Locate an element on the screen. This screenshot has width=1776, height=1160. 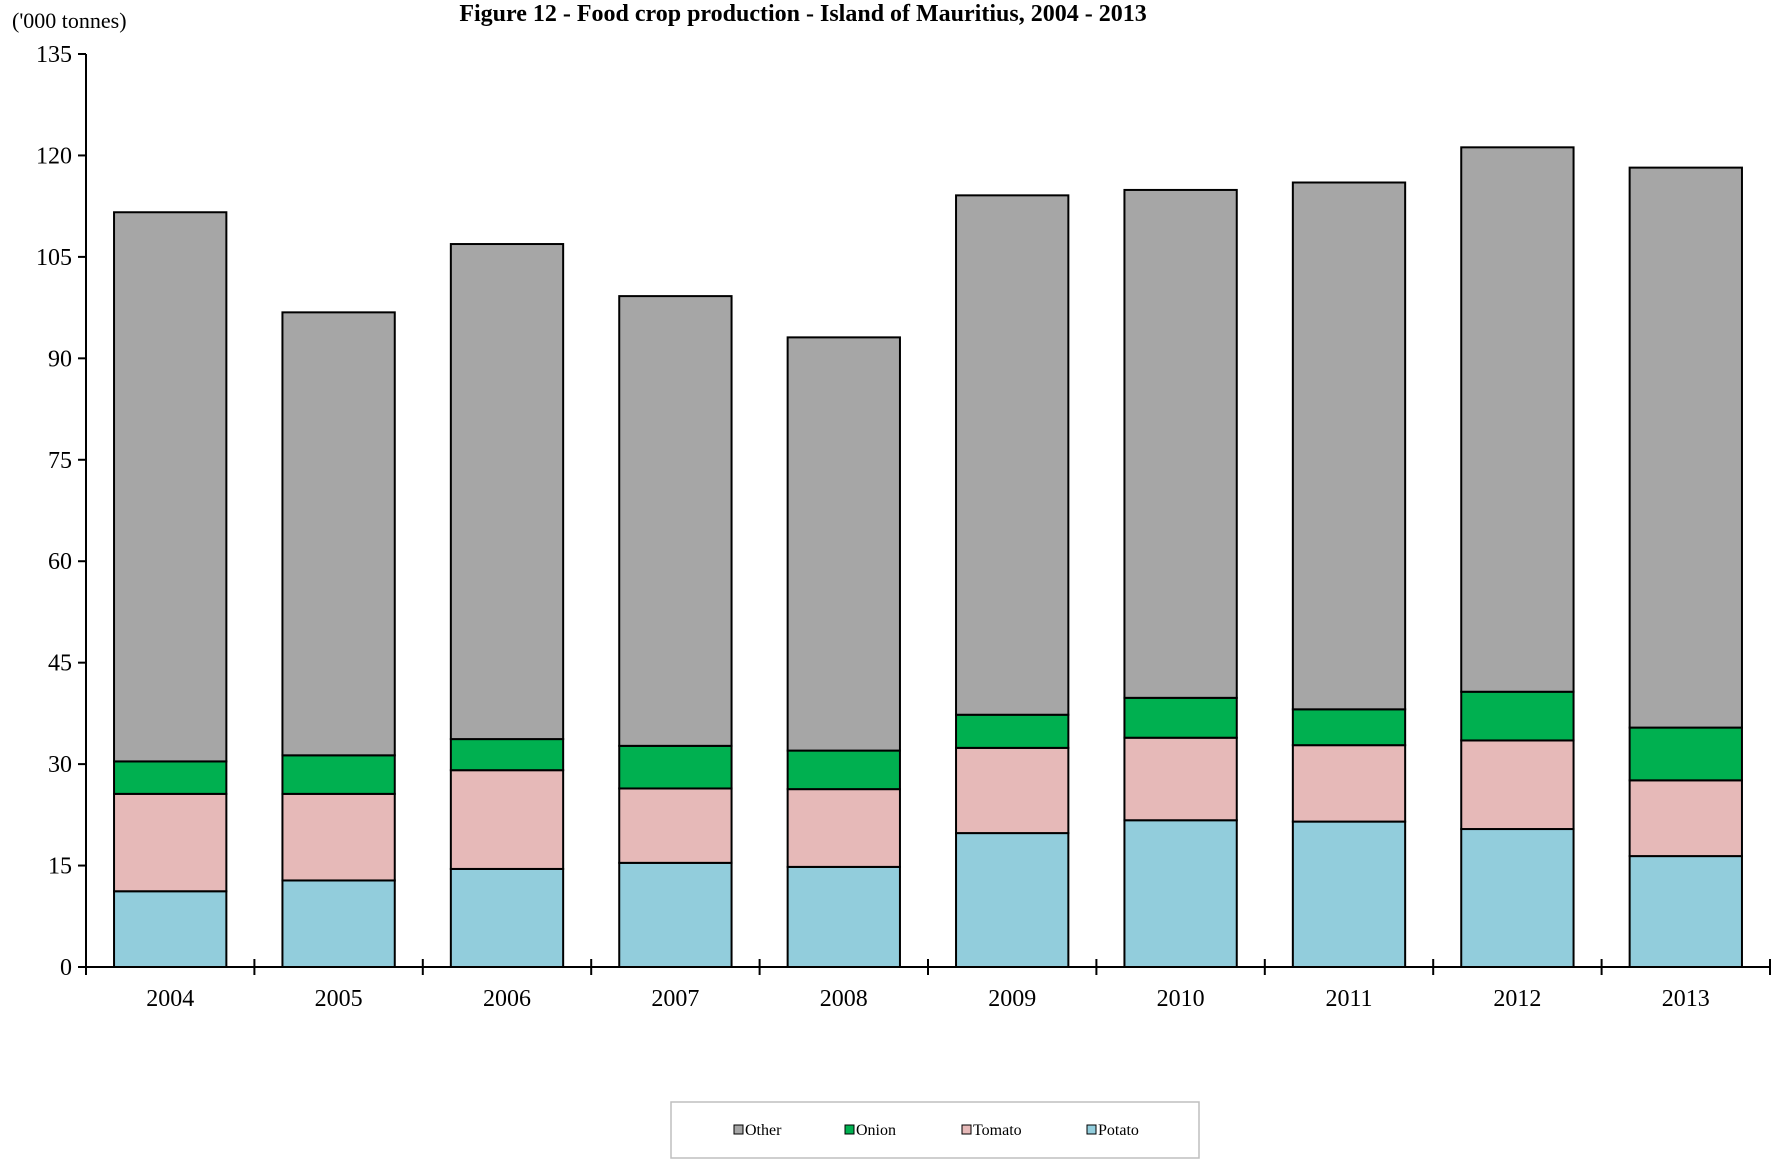
legend: Other Onion Tomato Potato is located at coordinates (935, 1130).